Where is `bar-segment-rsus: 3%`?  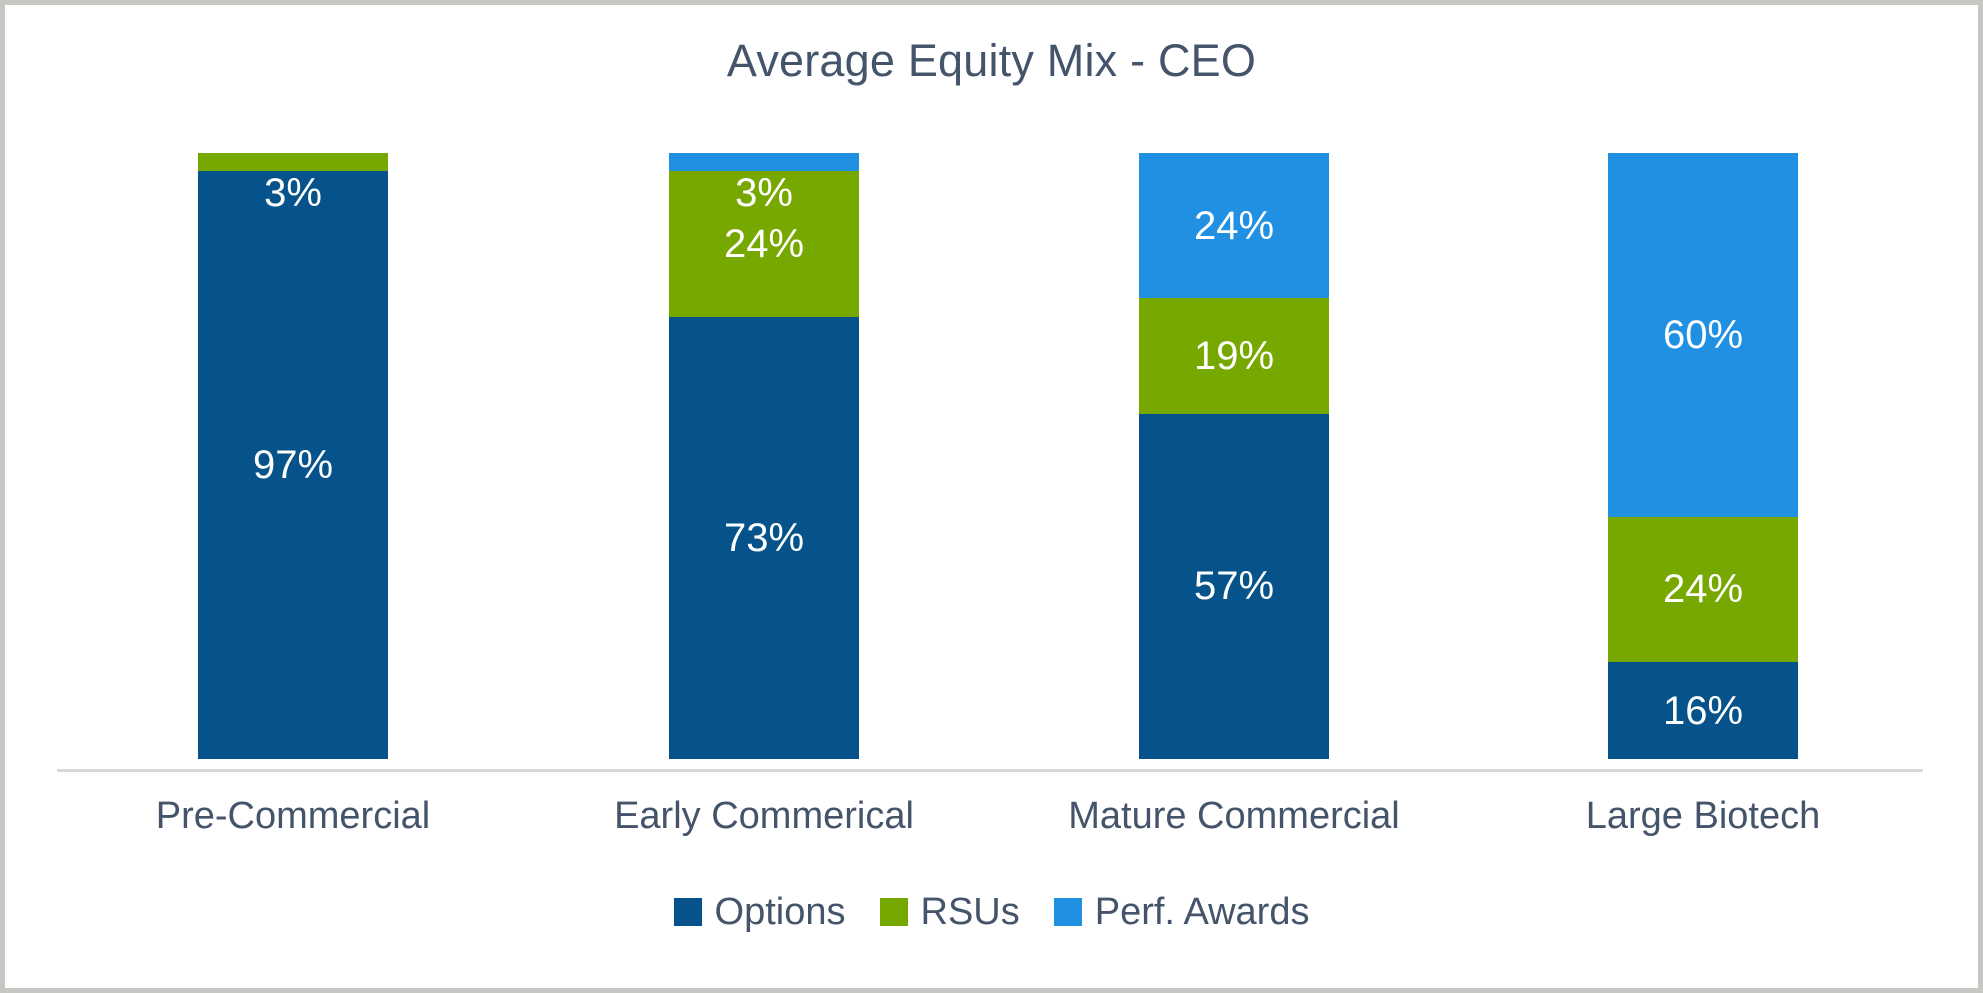 bar-segment-rsus: 3% is located at coordinates (293, 183).